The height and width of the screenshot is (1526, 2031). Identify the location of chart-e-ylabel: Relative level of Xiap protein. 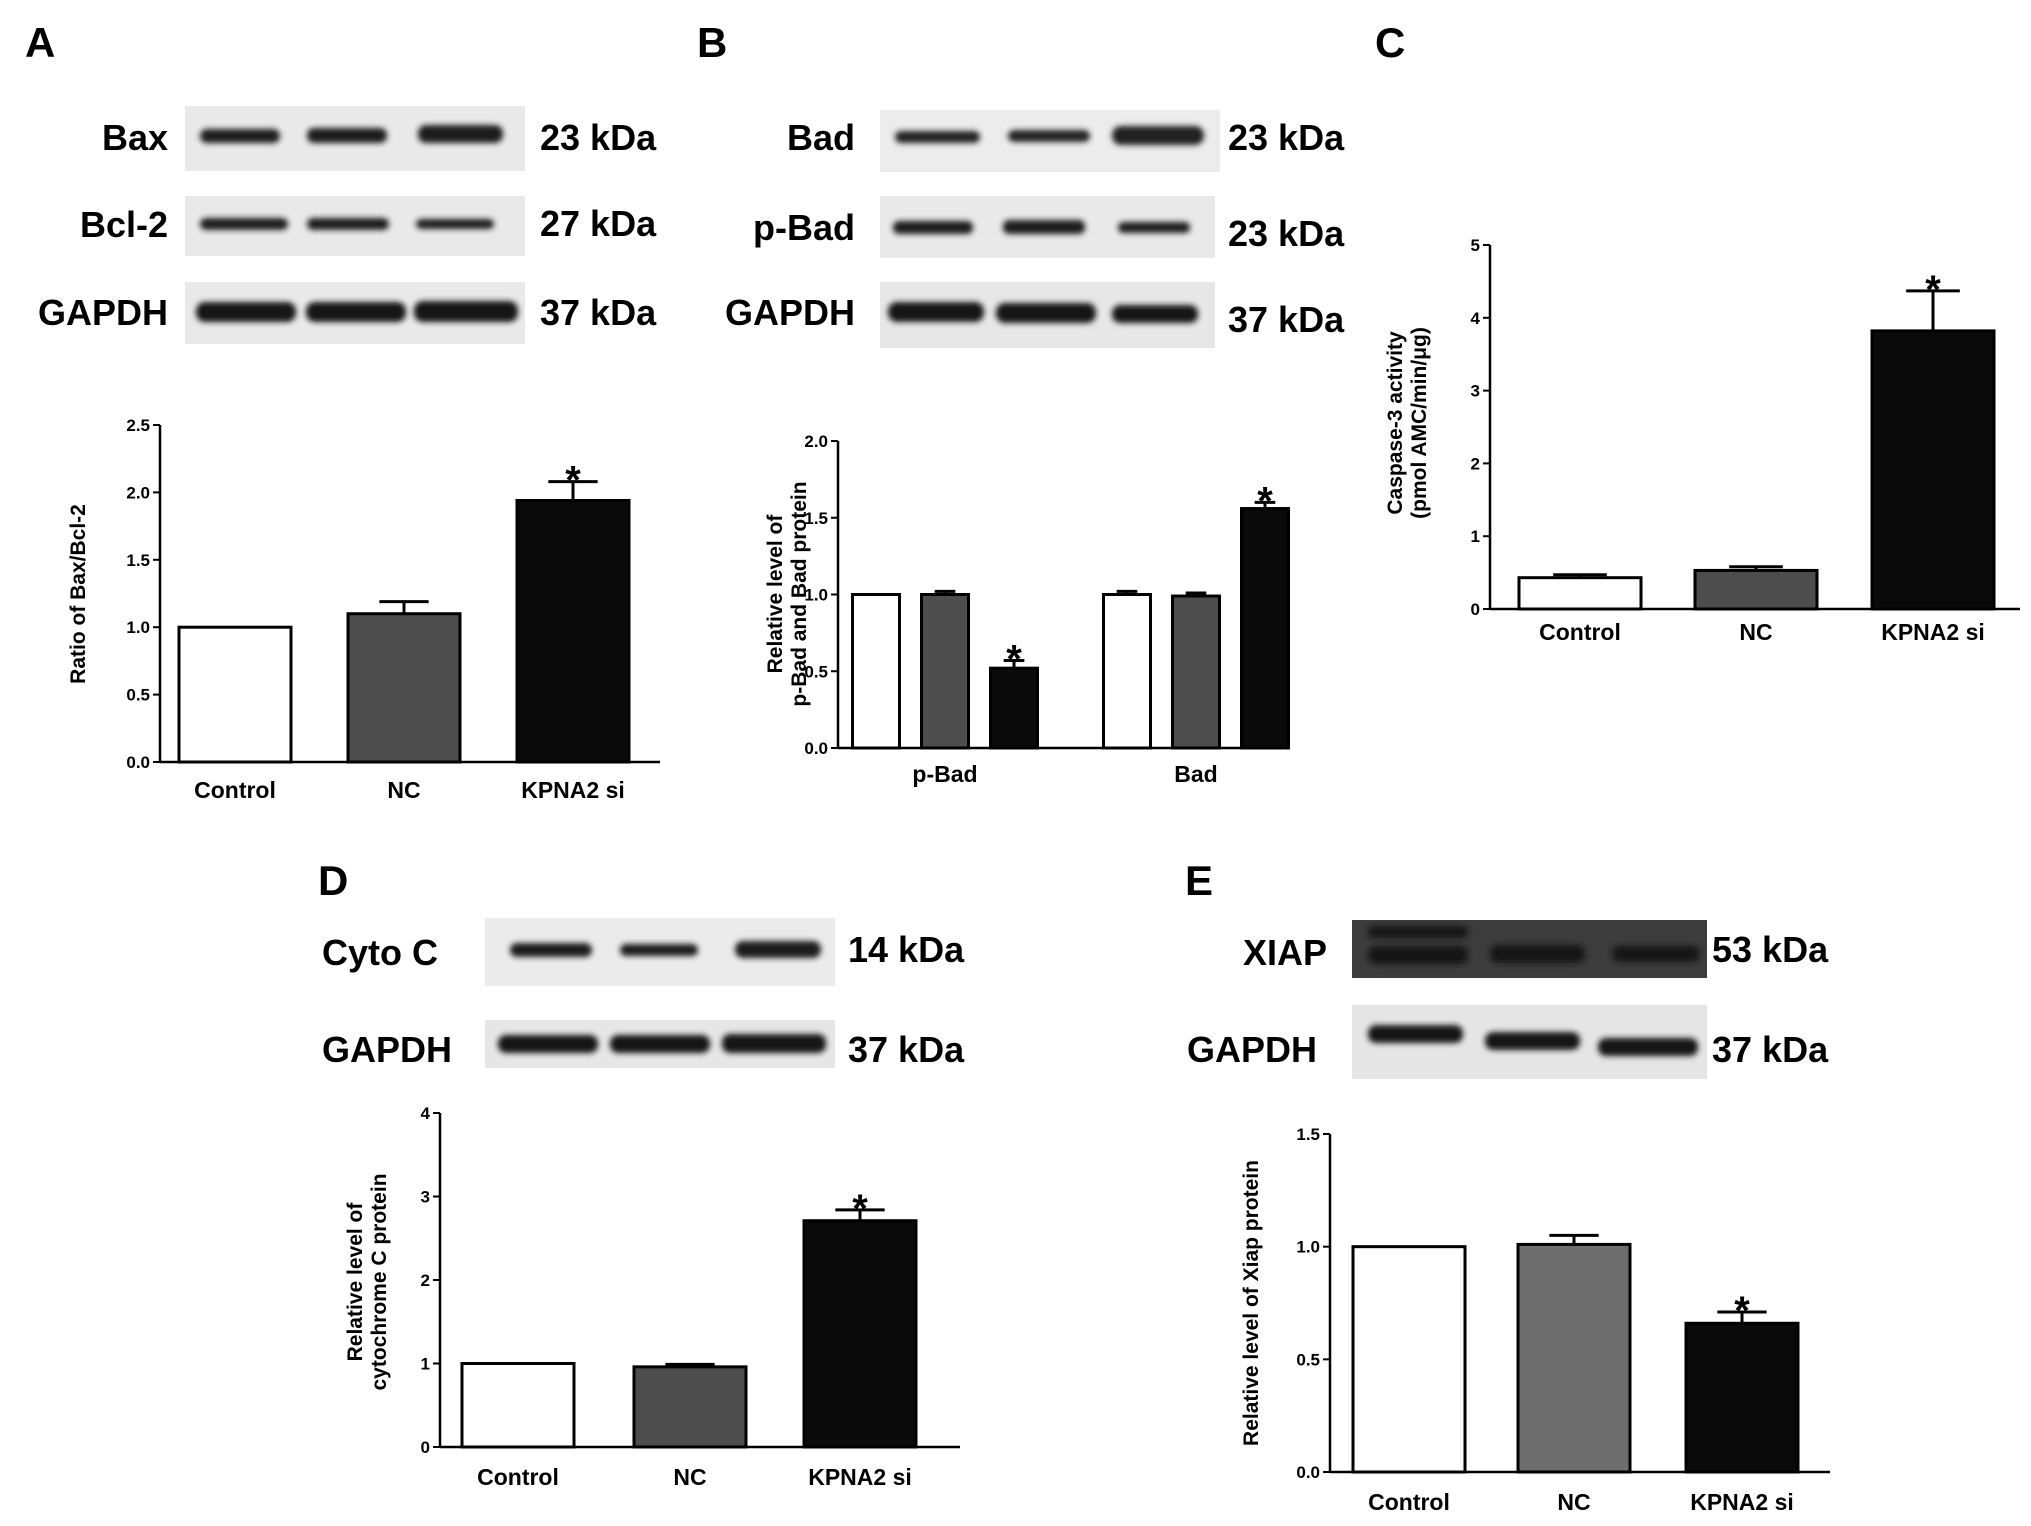
(1251, 1303).